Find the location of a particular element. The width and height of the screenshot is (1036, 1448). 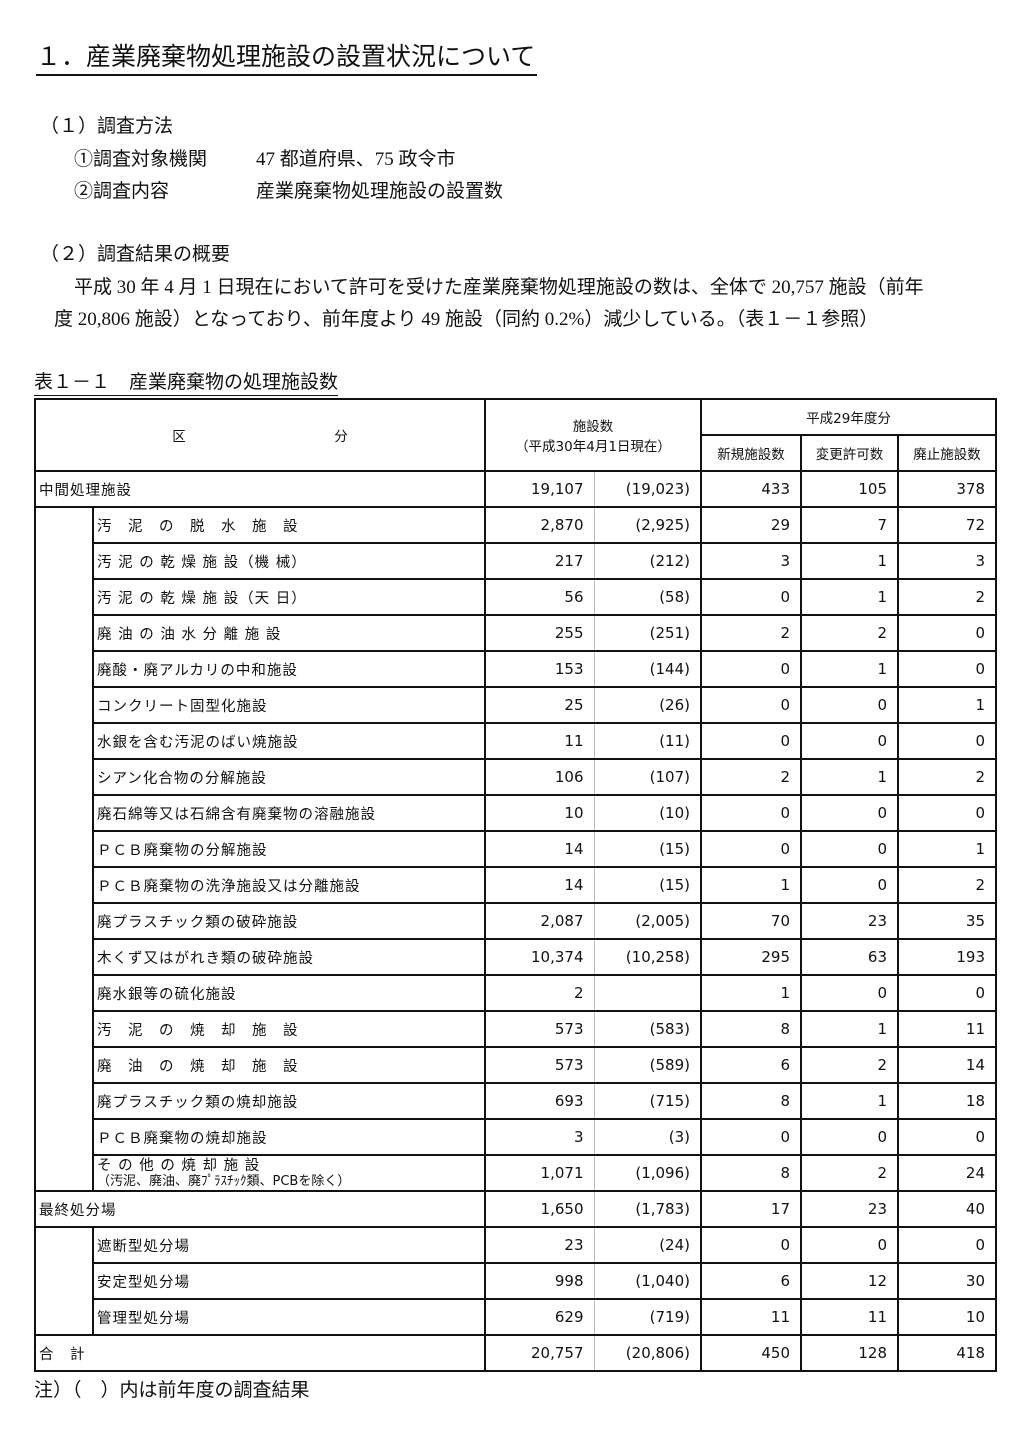

count-cell: 19,107 is located at coordinates (539, 489).